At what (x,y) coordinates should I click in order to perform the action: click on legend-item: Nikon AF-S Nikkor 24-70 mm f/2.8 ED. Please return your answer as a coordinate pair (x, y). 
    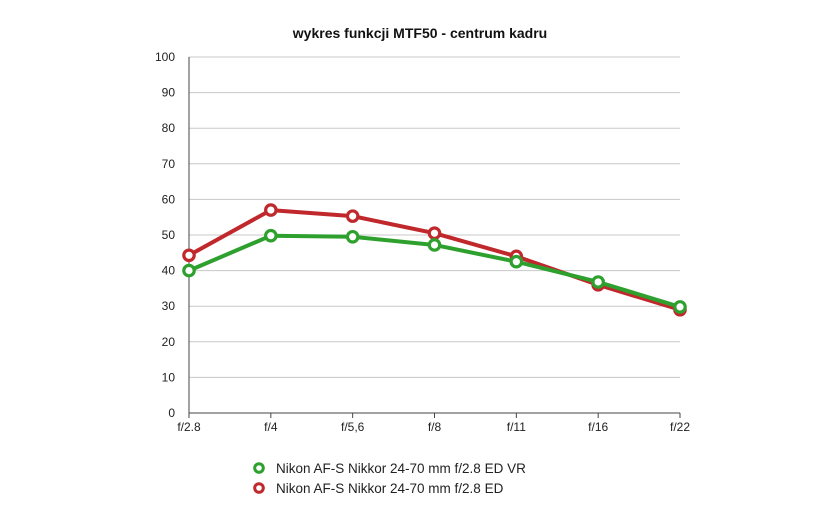
    Looking at the image, I should click on (386, 488).